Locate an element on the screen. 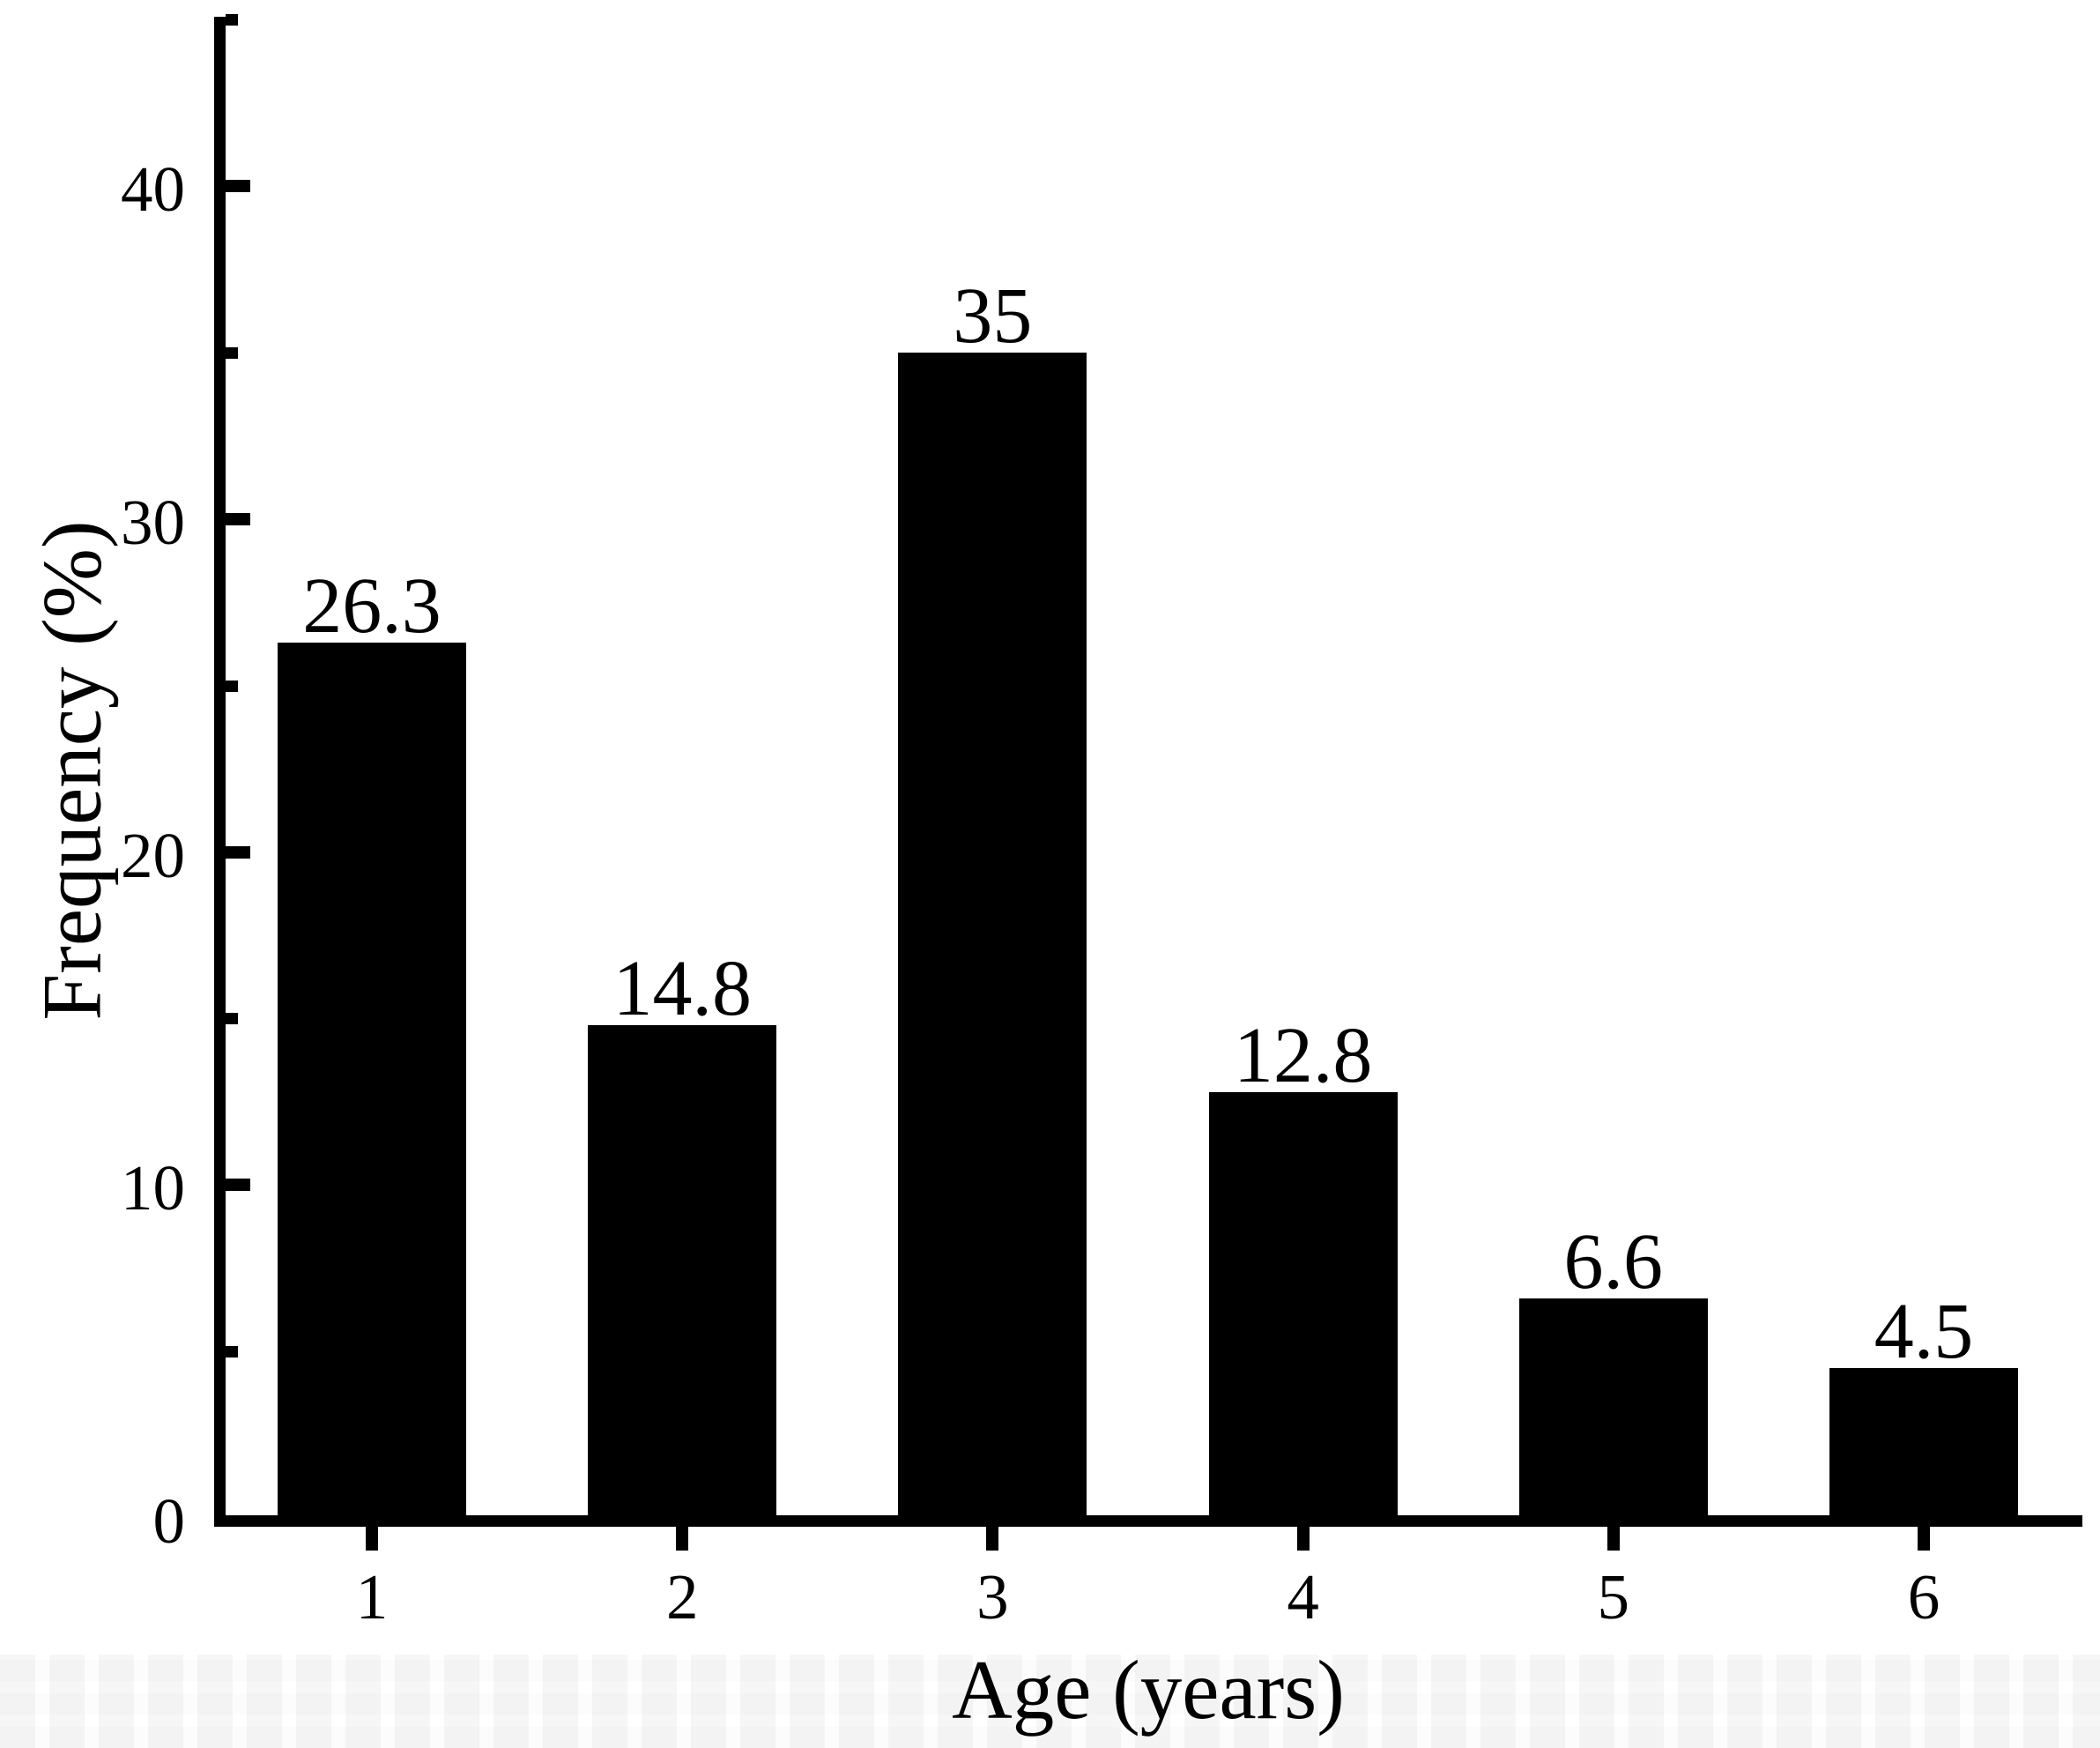 The width and height of the screenshot is (2100, 1748). bar-value-label: 14.8 is located at coordinates (682, 989).